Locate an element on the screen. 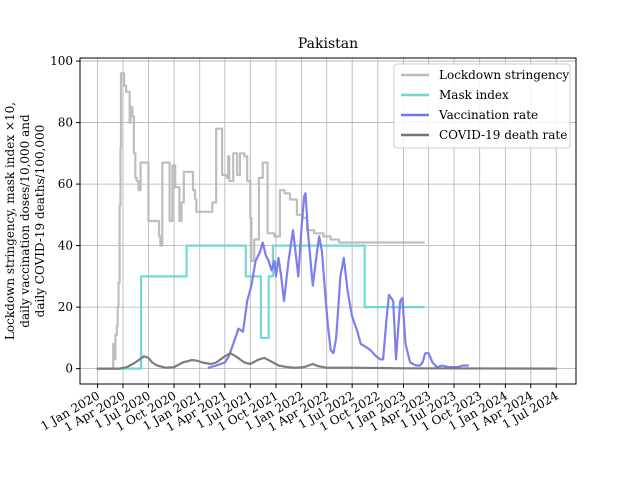 The width and height of the screenshot is (640, 485). y-tick-label: 20 is located at coordinates (65, 307).